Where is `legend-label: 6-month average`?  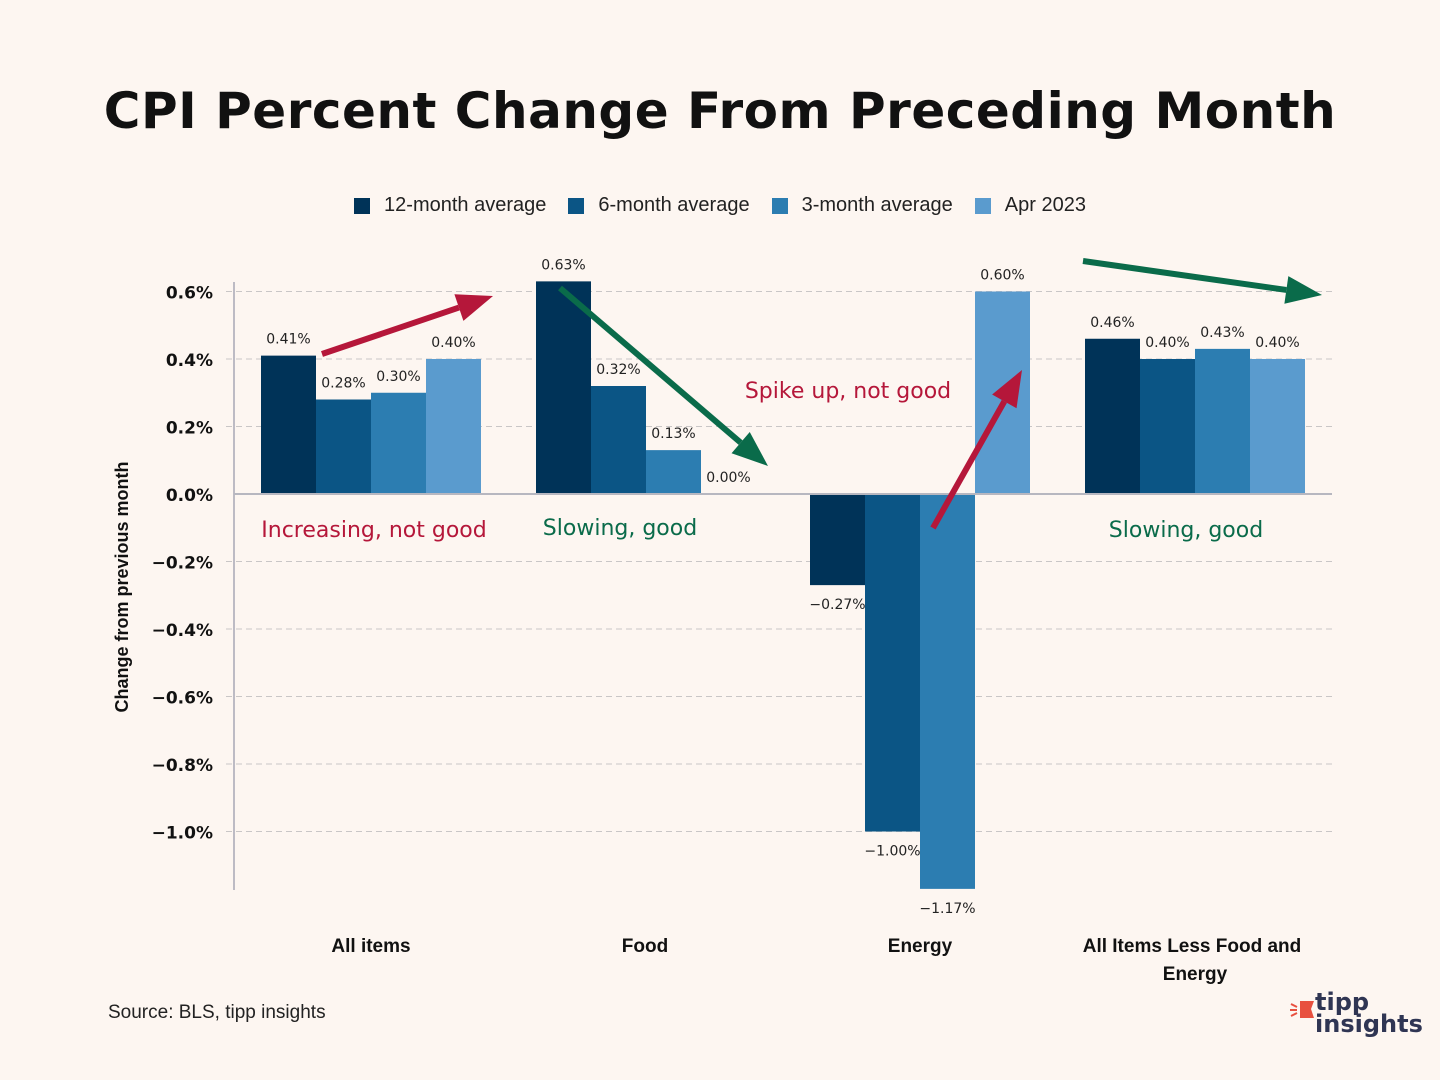
legend-label: 6-month average is located at coordinates (674, 205).